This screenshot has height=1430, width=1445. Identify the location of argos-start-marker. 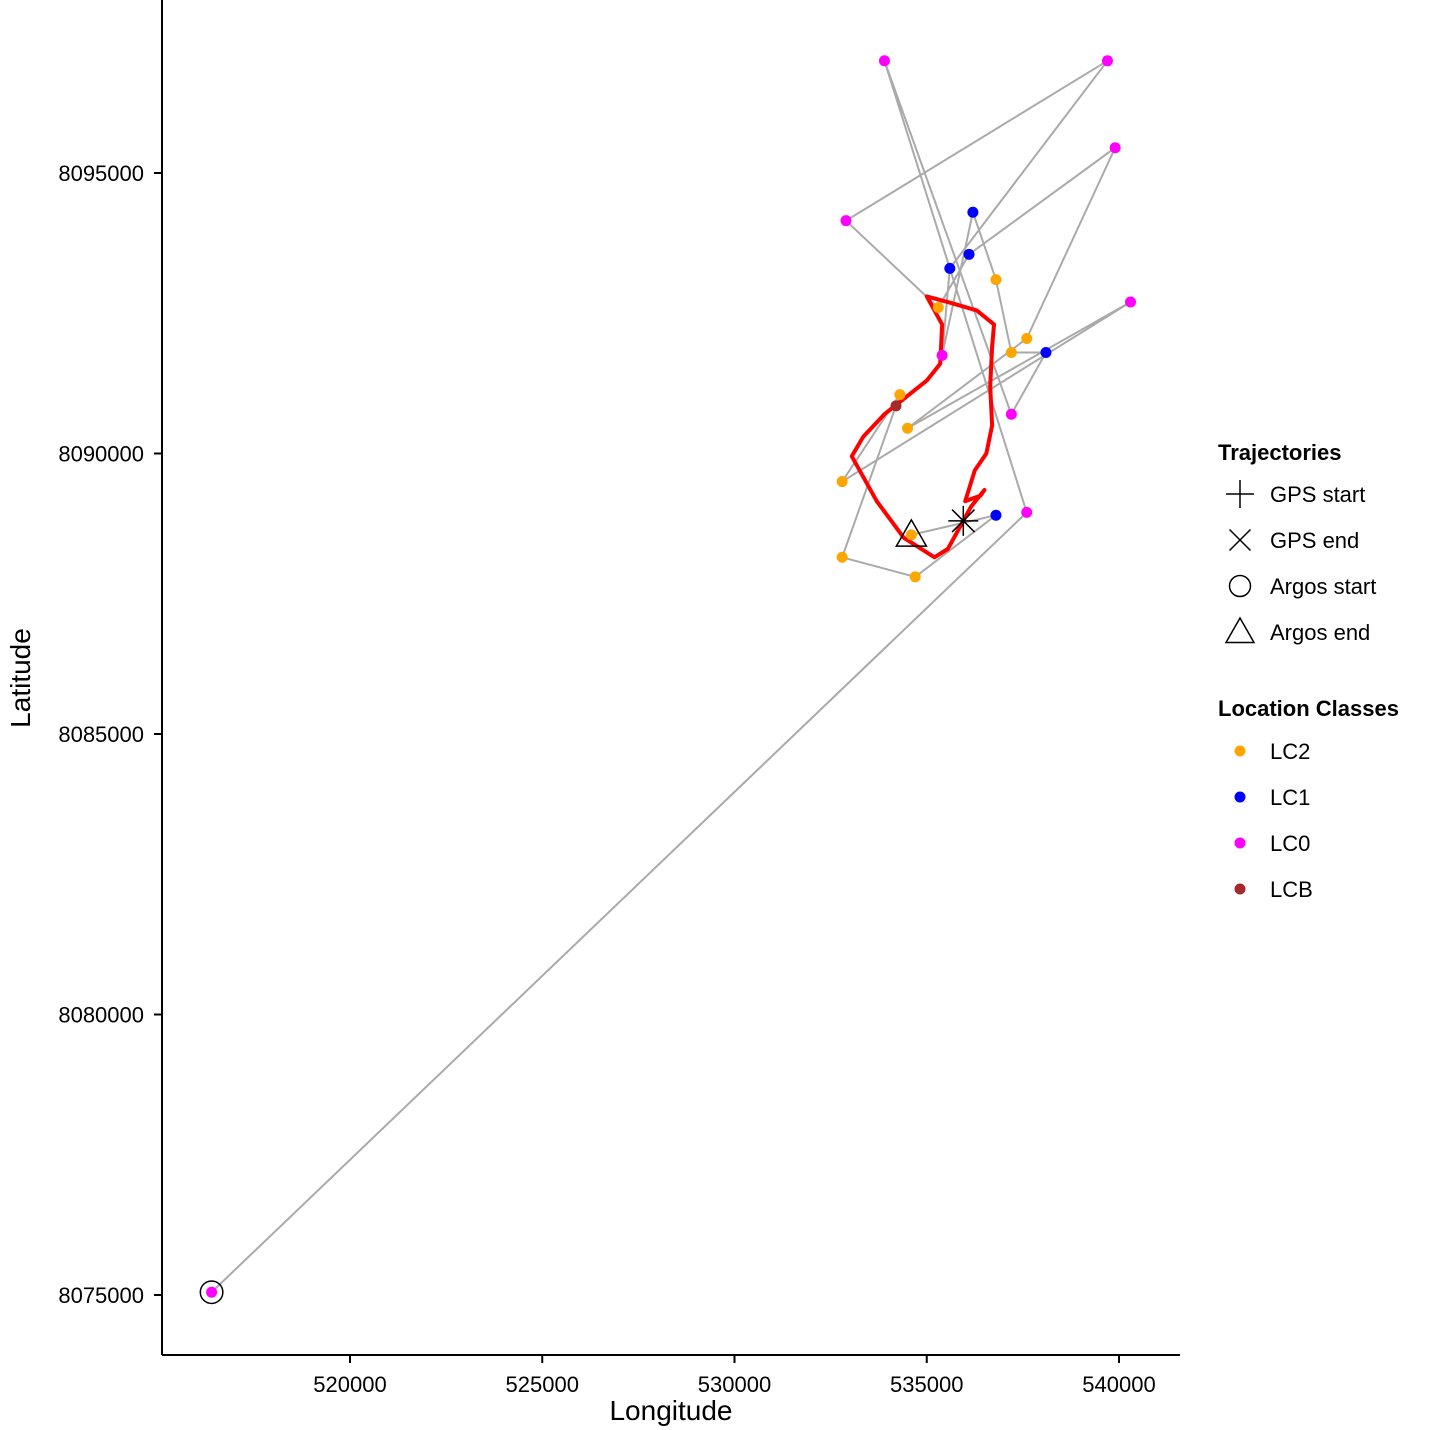
(211, 1292).